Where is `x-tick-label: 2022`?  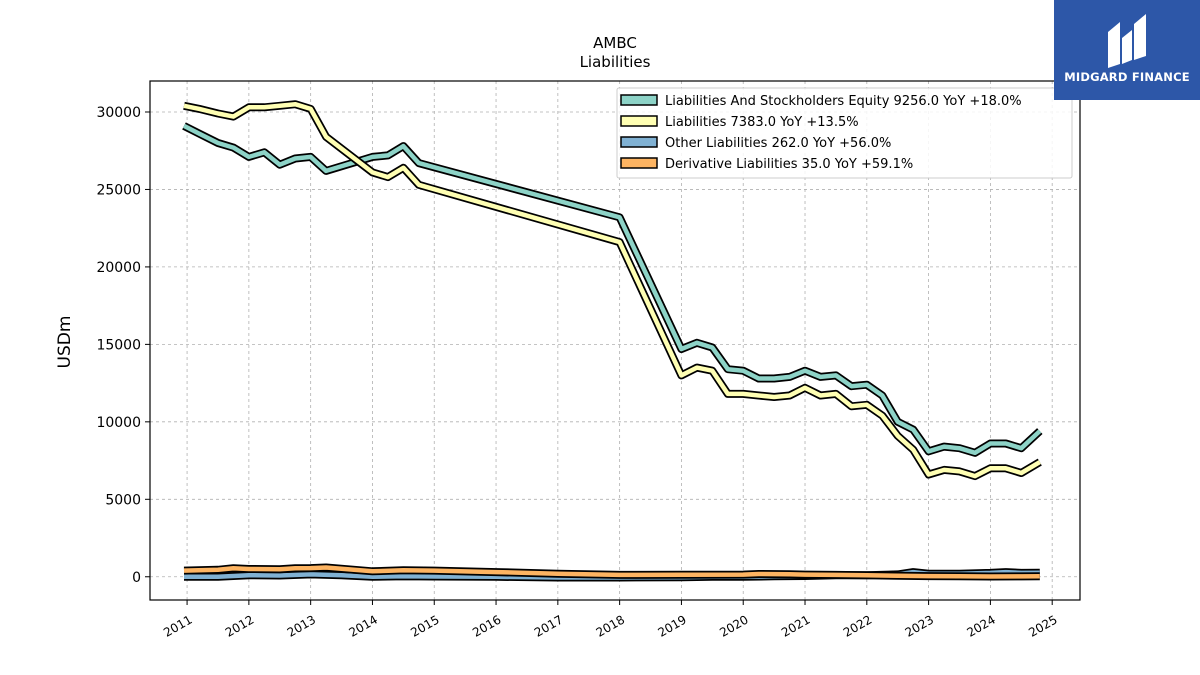
x-tick-label: 2022 is located at coordinates (857, 625).